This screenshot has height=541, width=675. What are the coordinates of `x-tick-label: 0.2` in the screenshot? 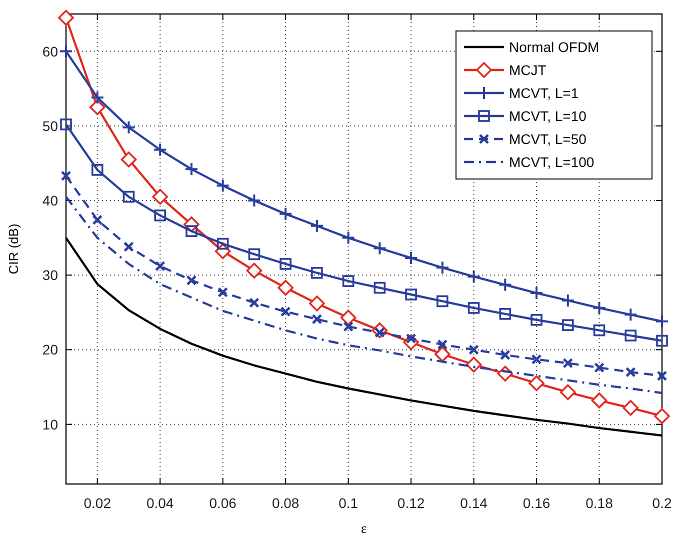 It's located at (662, 503).